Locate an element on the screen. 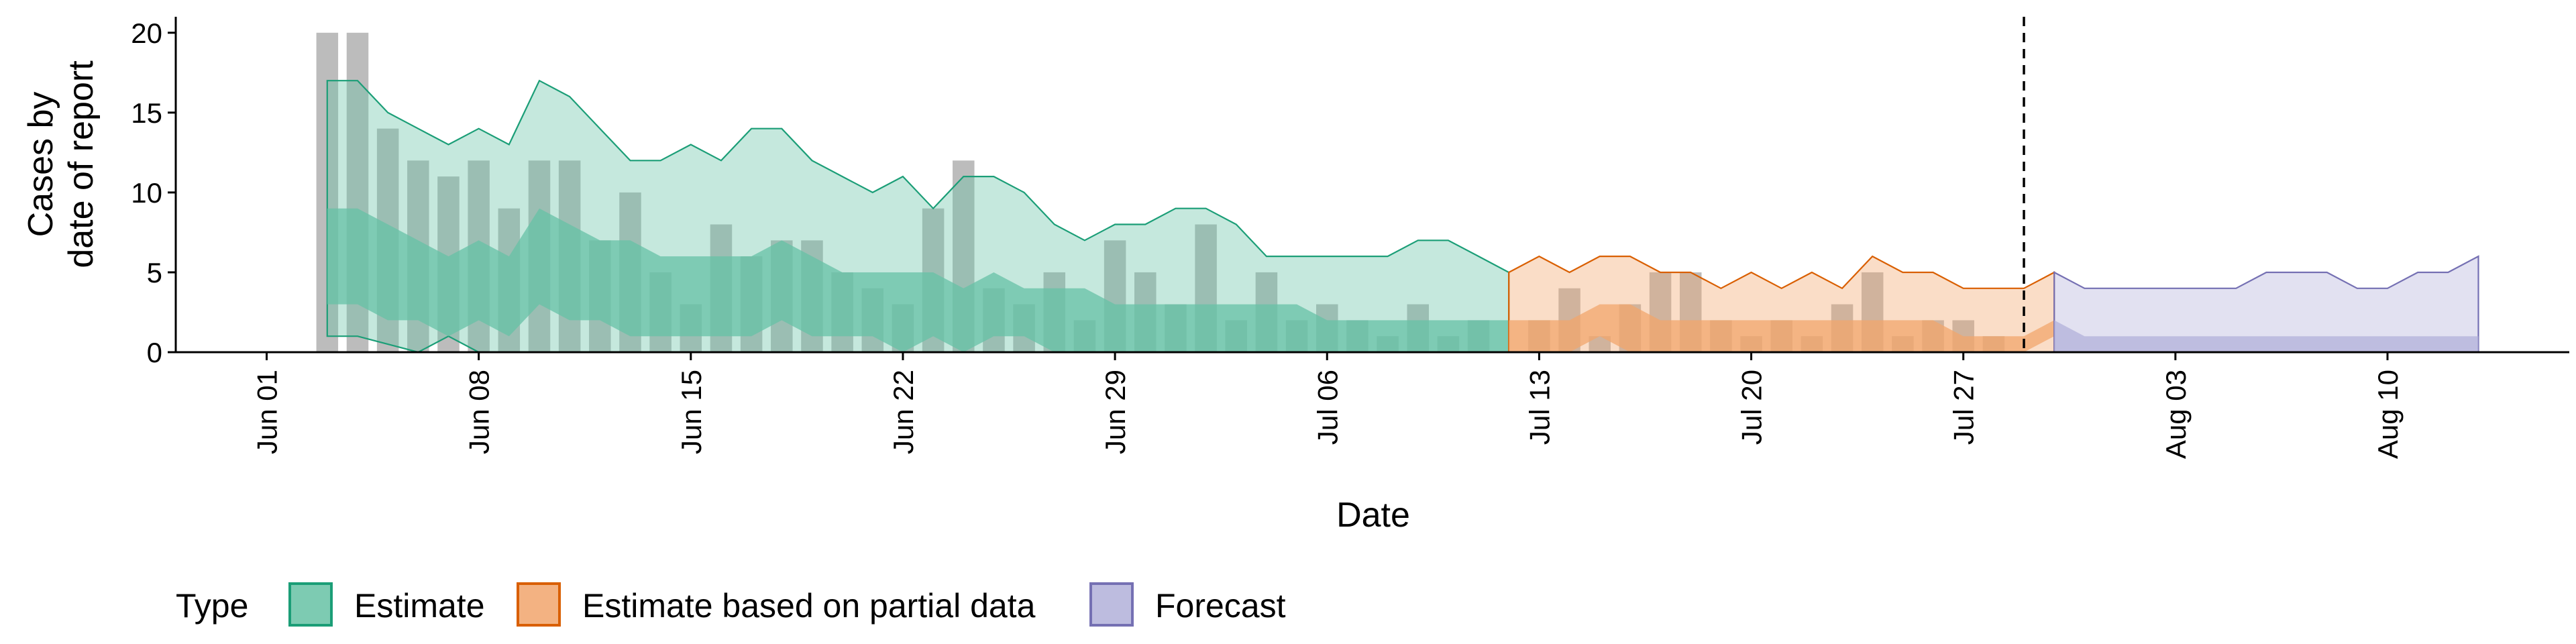 This screenshot has width=2576, height=644. y-tick-label: 15 is located at coordinates (146, 113).